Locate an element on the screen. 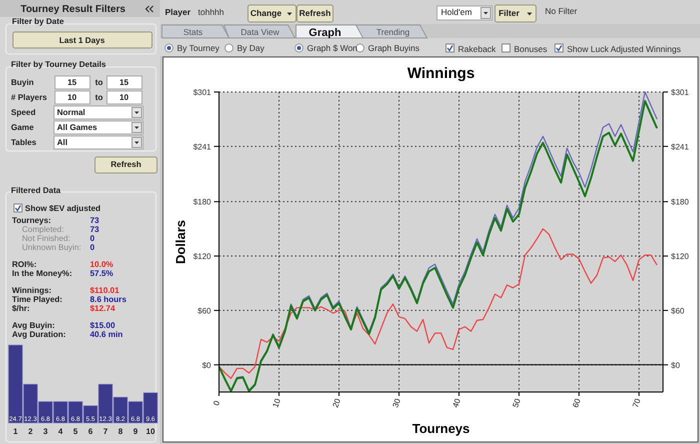 The image size is (700, 444). text: Rakeback is located at coordinates (477, 49).